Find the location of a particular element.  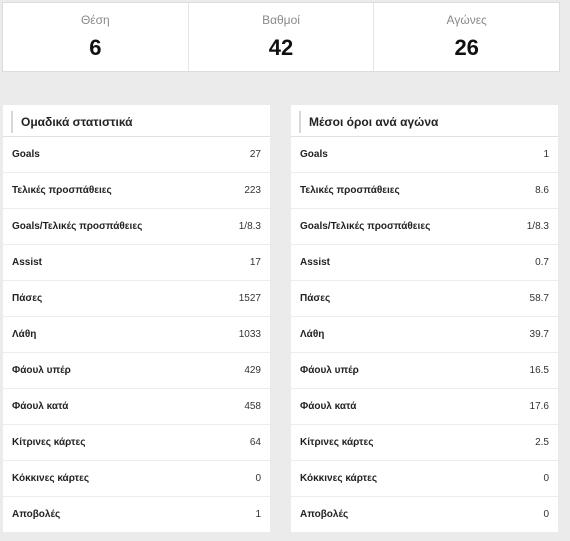

stat-value: 223 is located at coordinates (252, 190).